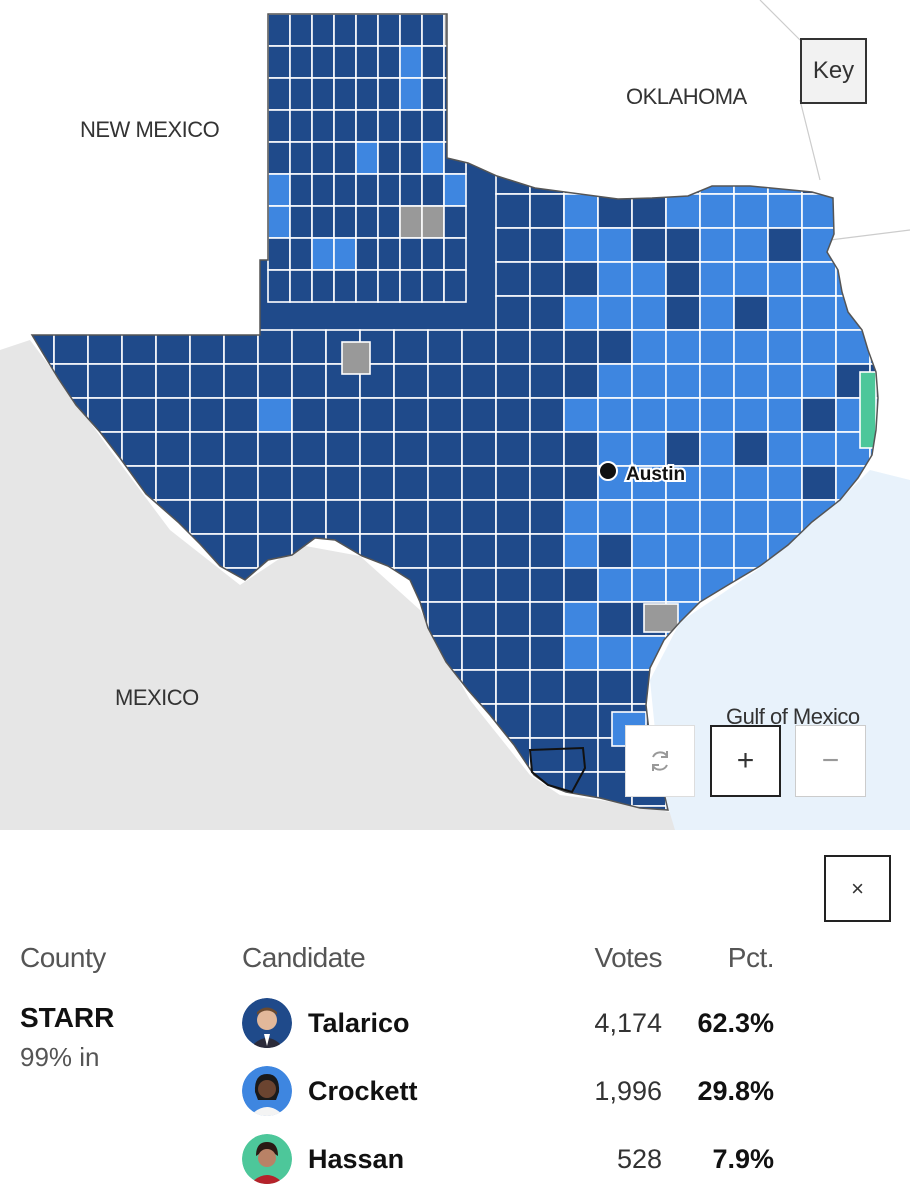 The width and height of the screenshot is (910, 1200). What do you see at coordinates (745, 761) in the screenshot?
I see `zoom-in-button: +` at bounding box center [745, 761].